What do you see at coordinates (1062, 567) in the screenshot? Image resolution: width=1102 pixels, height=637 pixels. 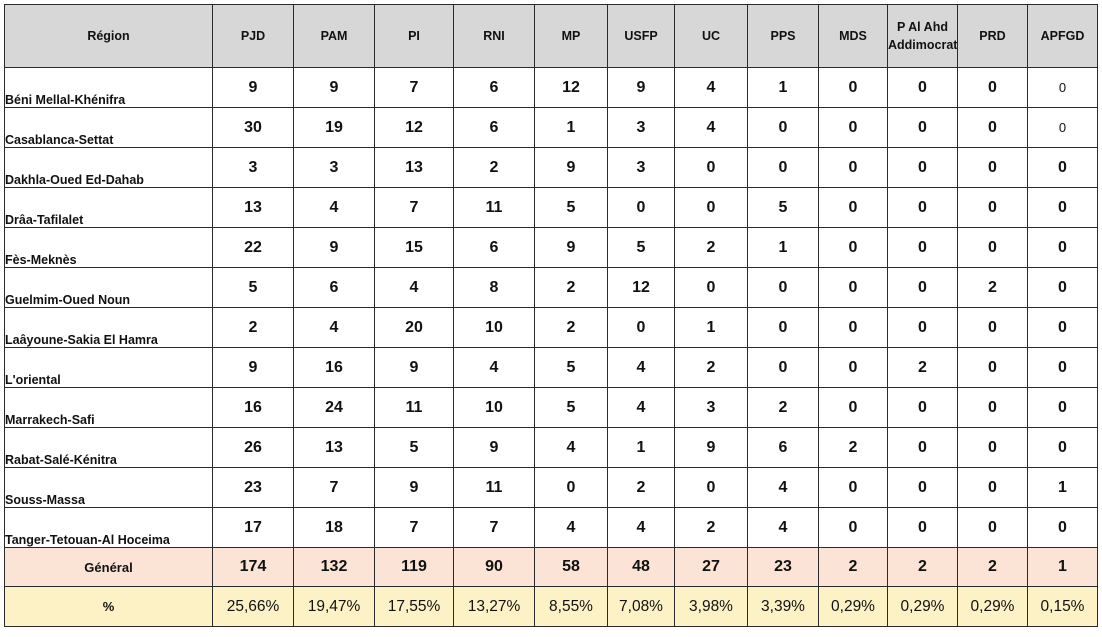 I see `general-total-cell: 1` at bounding box center [1062, 567].